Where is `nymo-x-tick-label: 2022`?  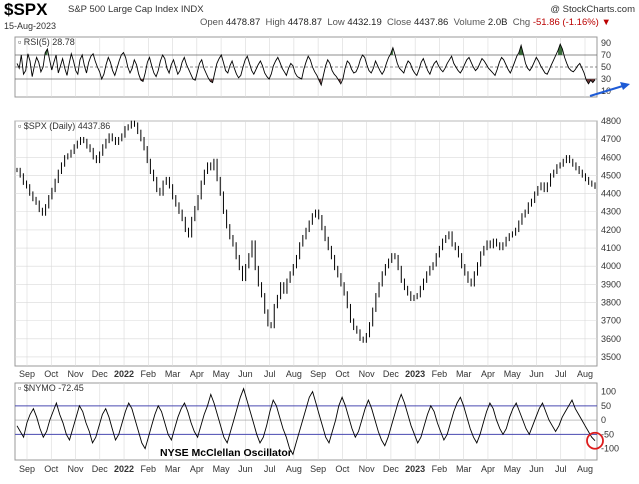
nymo-x-tick-label: 2022 is located at coordinates (124, 469).